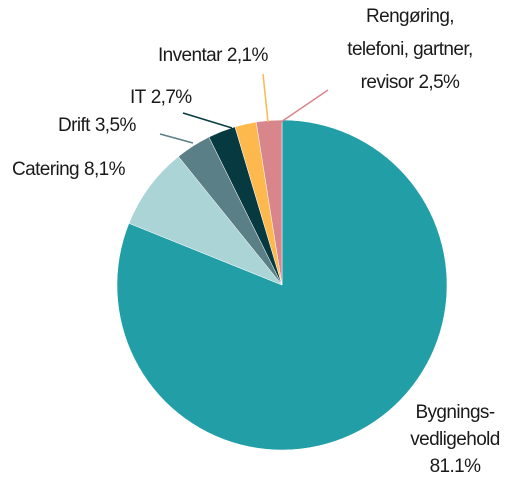 Image resolution: width=516 pixels, height=488 pixels. I want to click on label-line: Drift, so click(74, 125).